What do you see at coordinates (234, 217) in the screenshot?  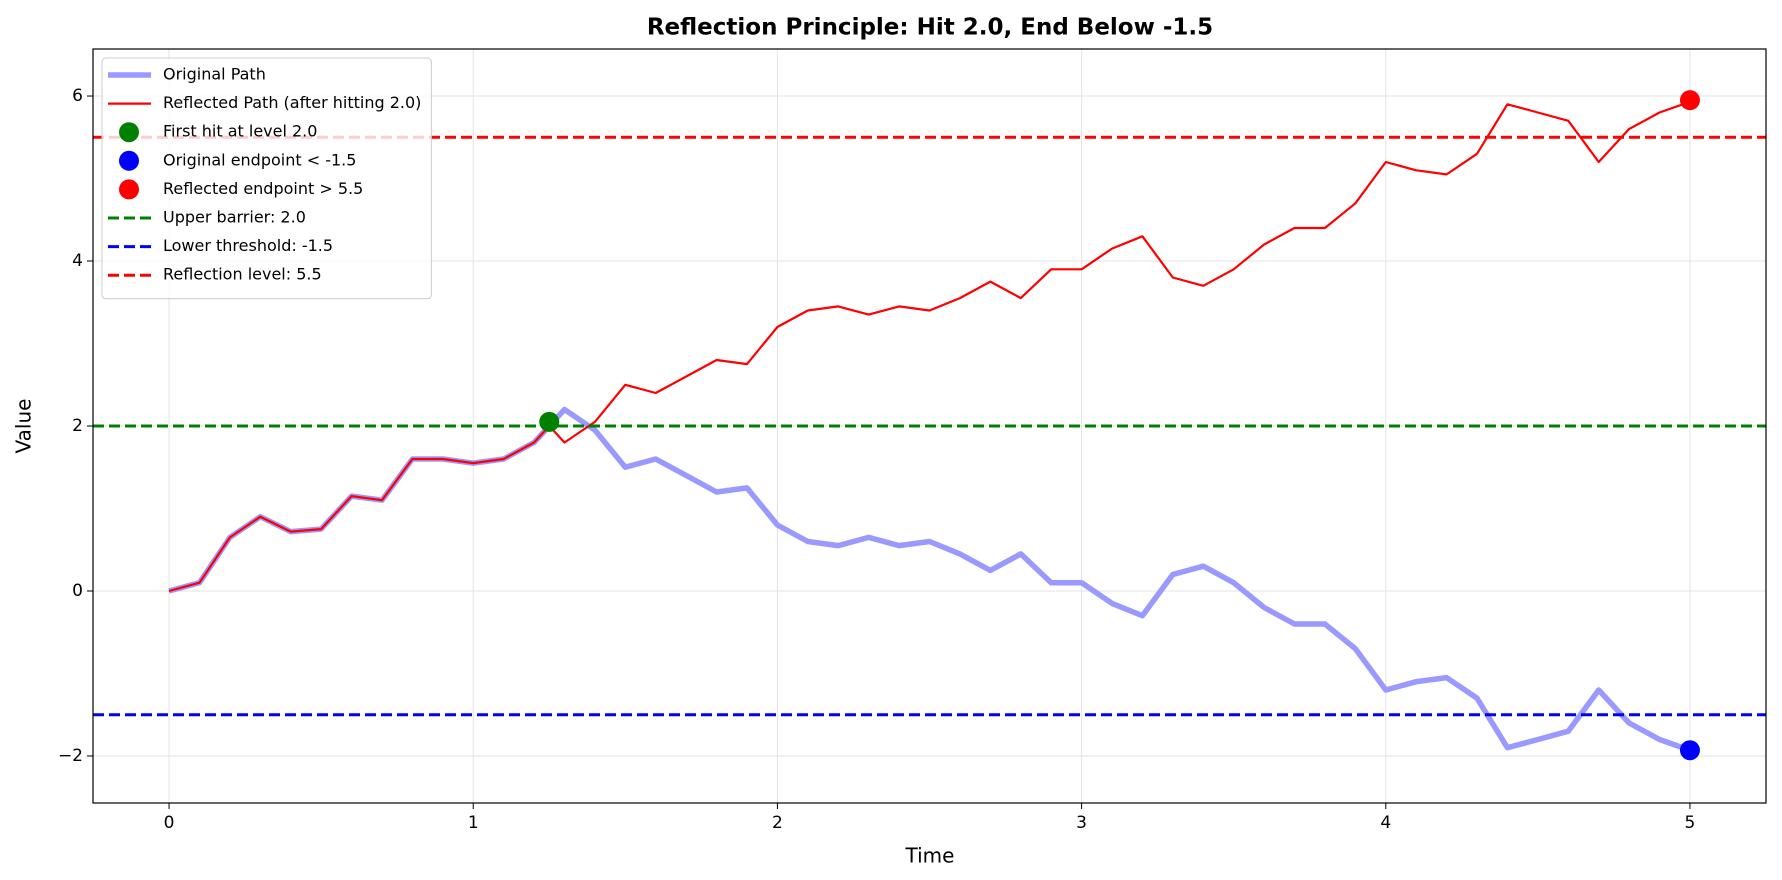 I see `legend-label: Upper barrier: 2.0` at bounding box center [234, 217].